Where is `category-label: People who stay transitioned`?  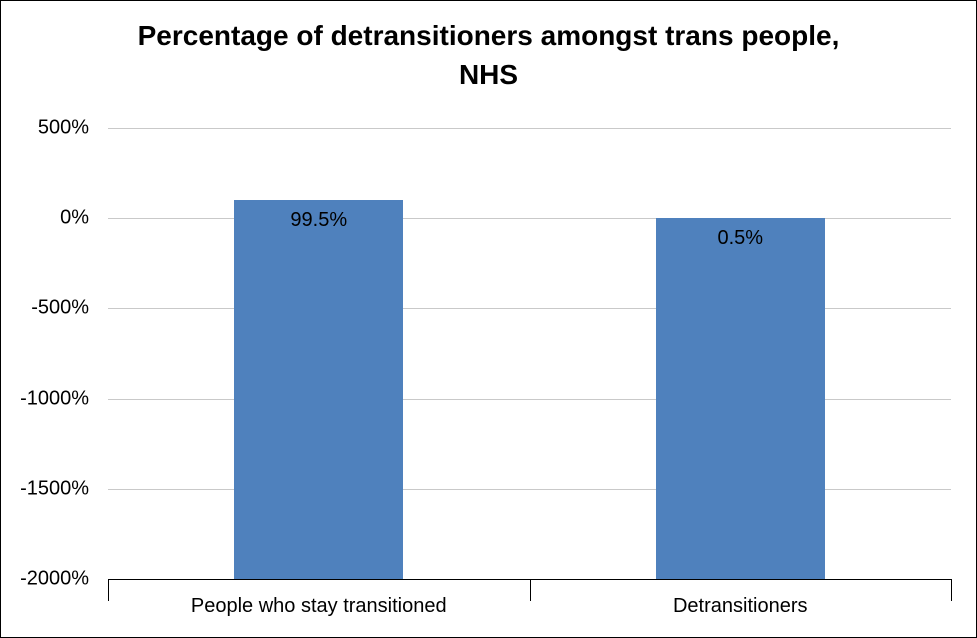
category-label: People who stay transitioned is located at coordinates (318, 606).